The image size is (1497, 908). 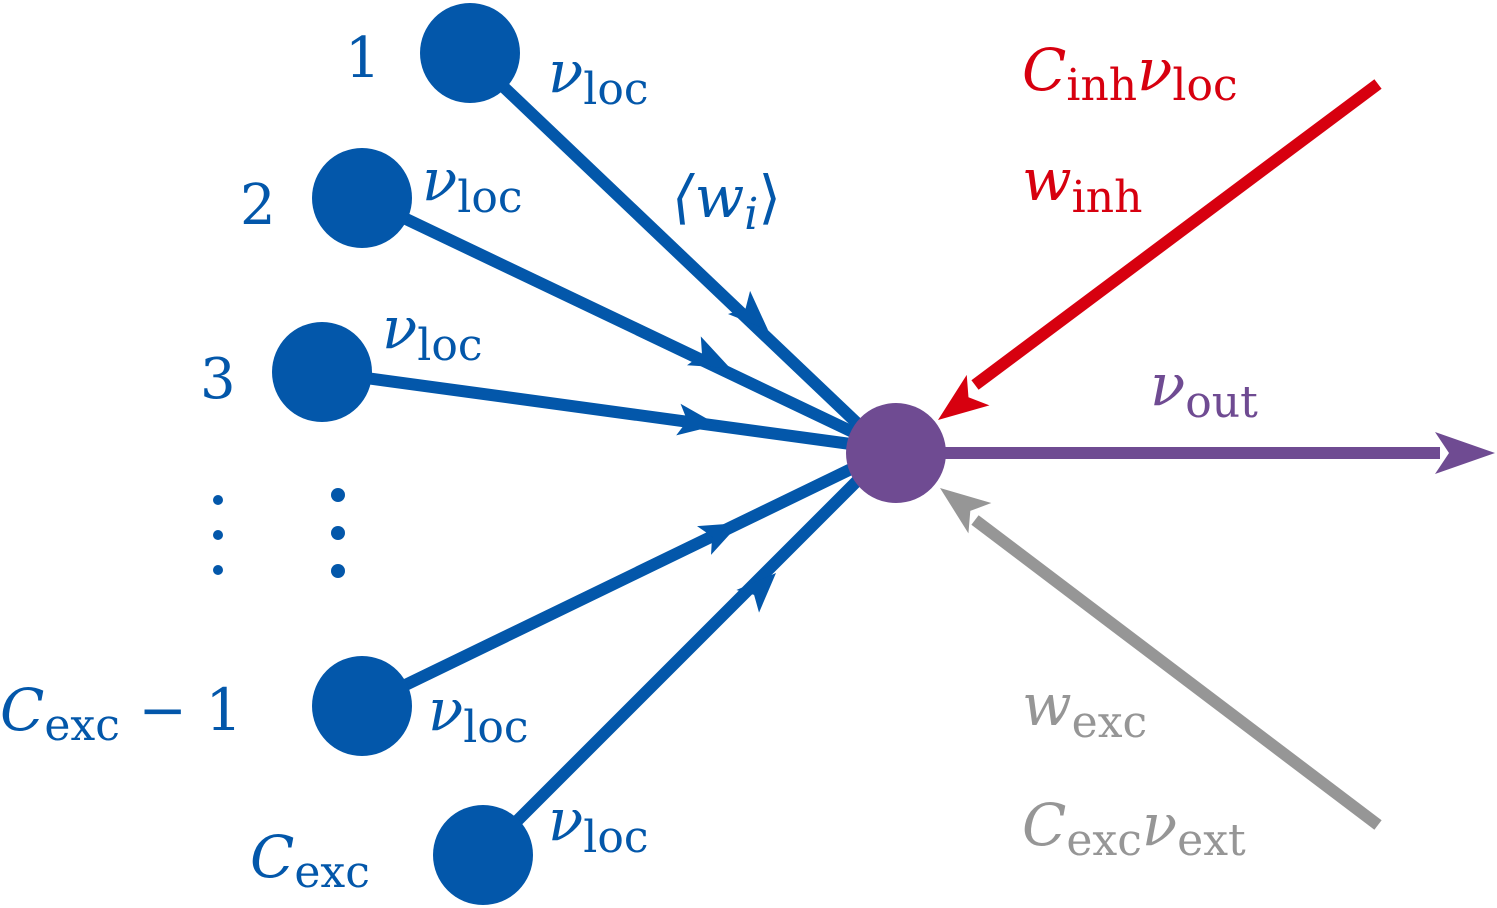 I want to click on external-connection, so click(x=1161, y=659).